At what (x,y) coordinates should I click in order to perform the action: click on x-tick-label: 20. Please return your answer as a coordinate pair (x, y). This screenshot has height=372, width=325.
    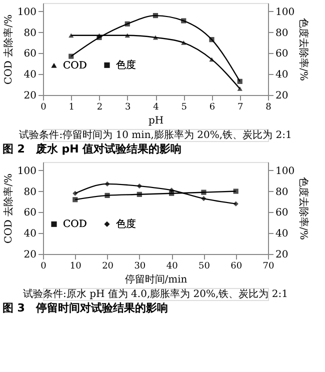
    Looking at the image, I should click on (108, 267).